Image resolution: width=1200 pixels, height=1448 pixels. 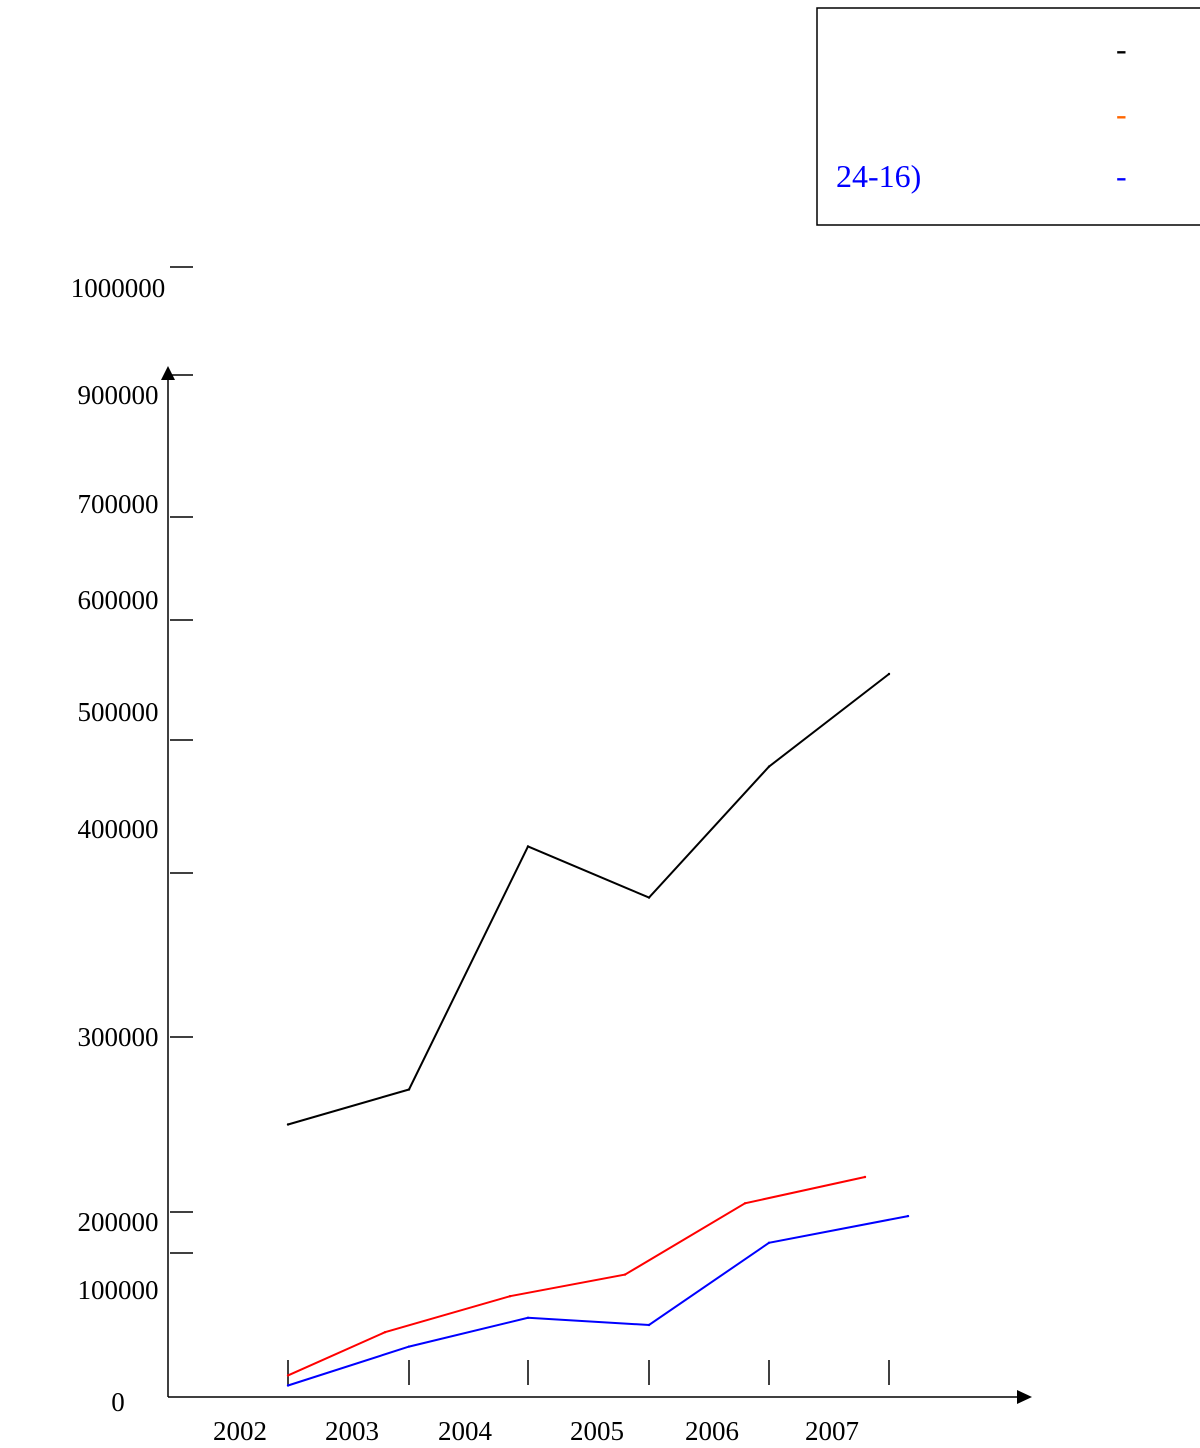 I want to click on y-tick-label: 200000, so click(x=118, y=1222).